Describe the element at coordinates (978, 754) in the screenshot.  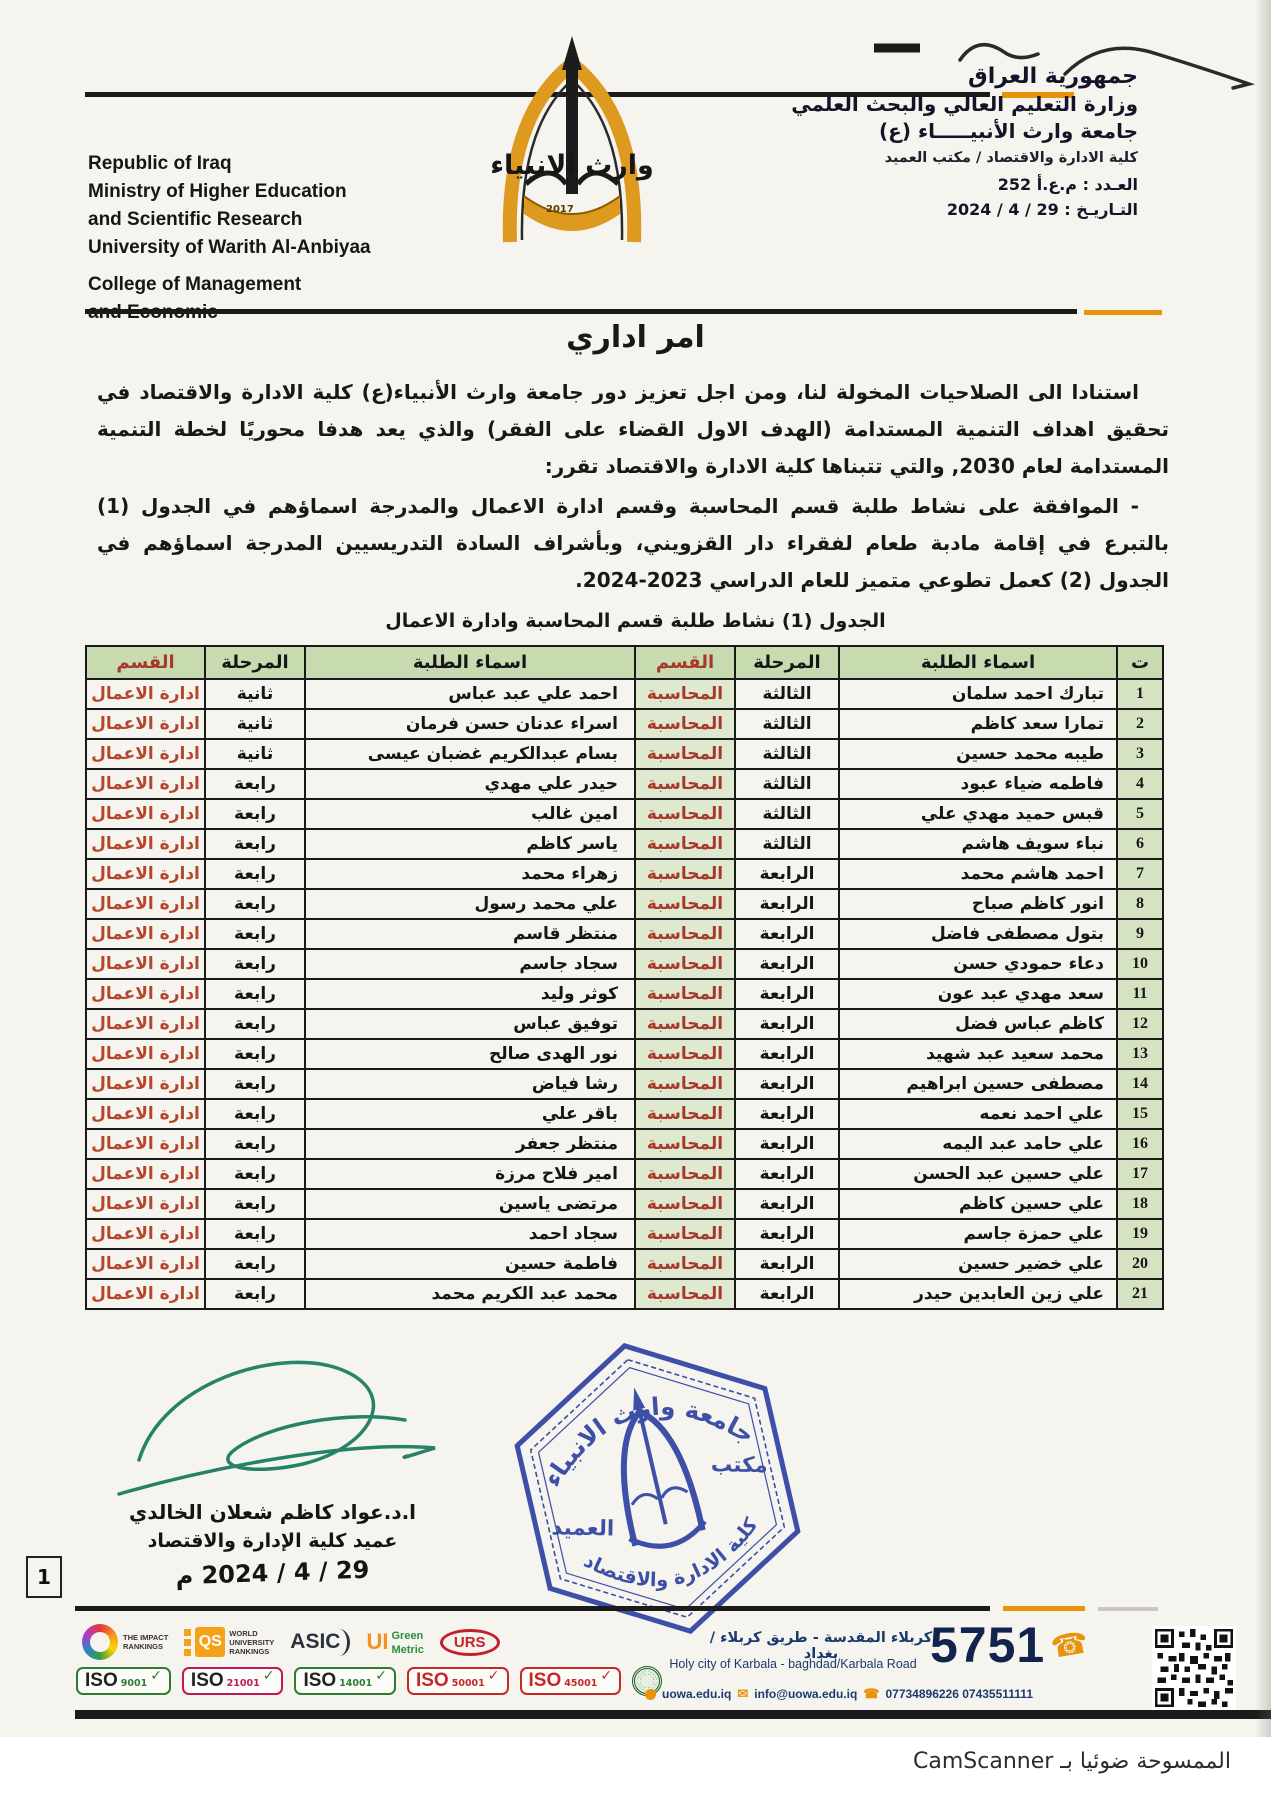
I see `cell-acc-name: طيبه محمد حسين` at that location.